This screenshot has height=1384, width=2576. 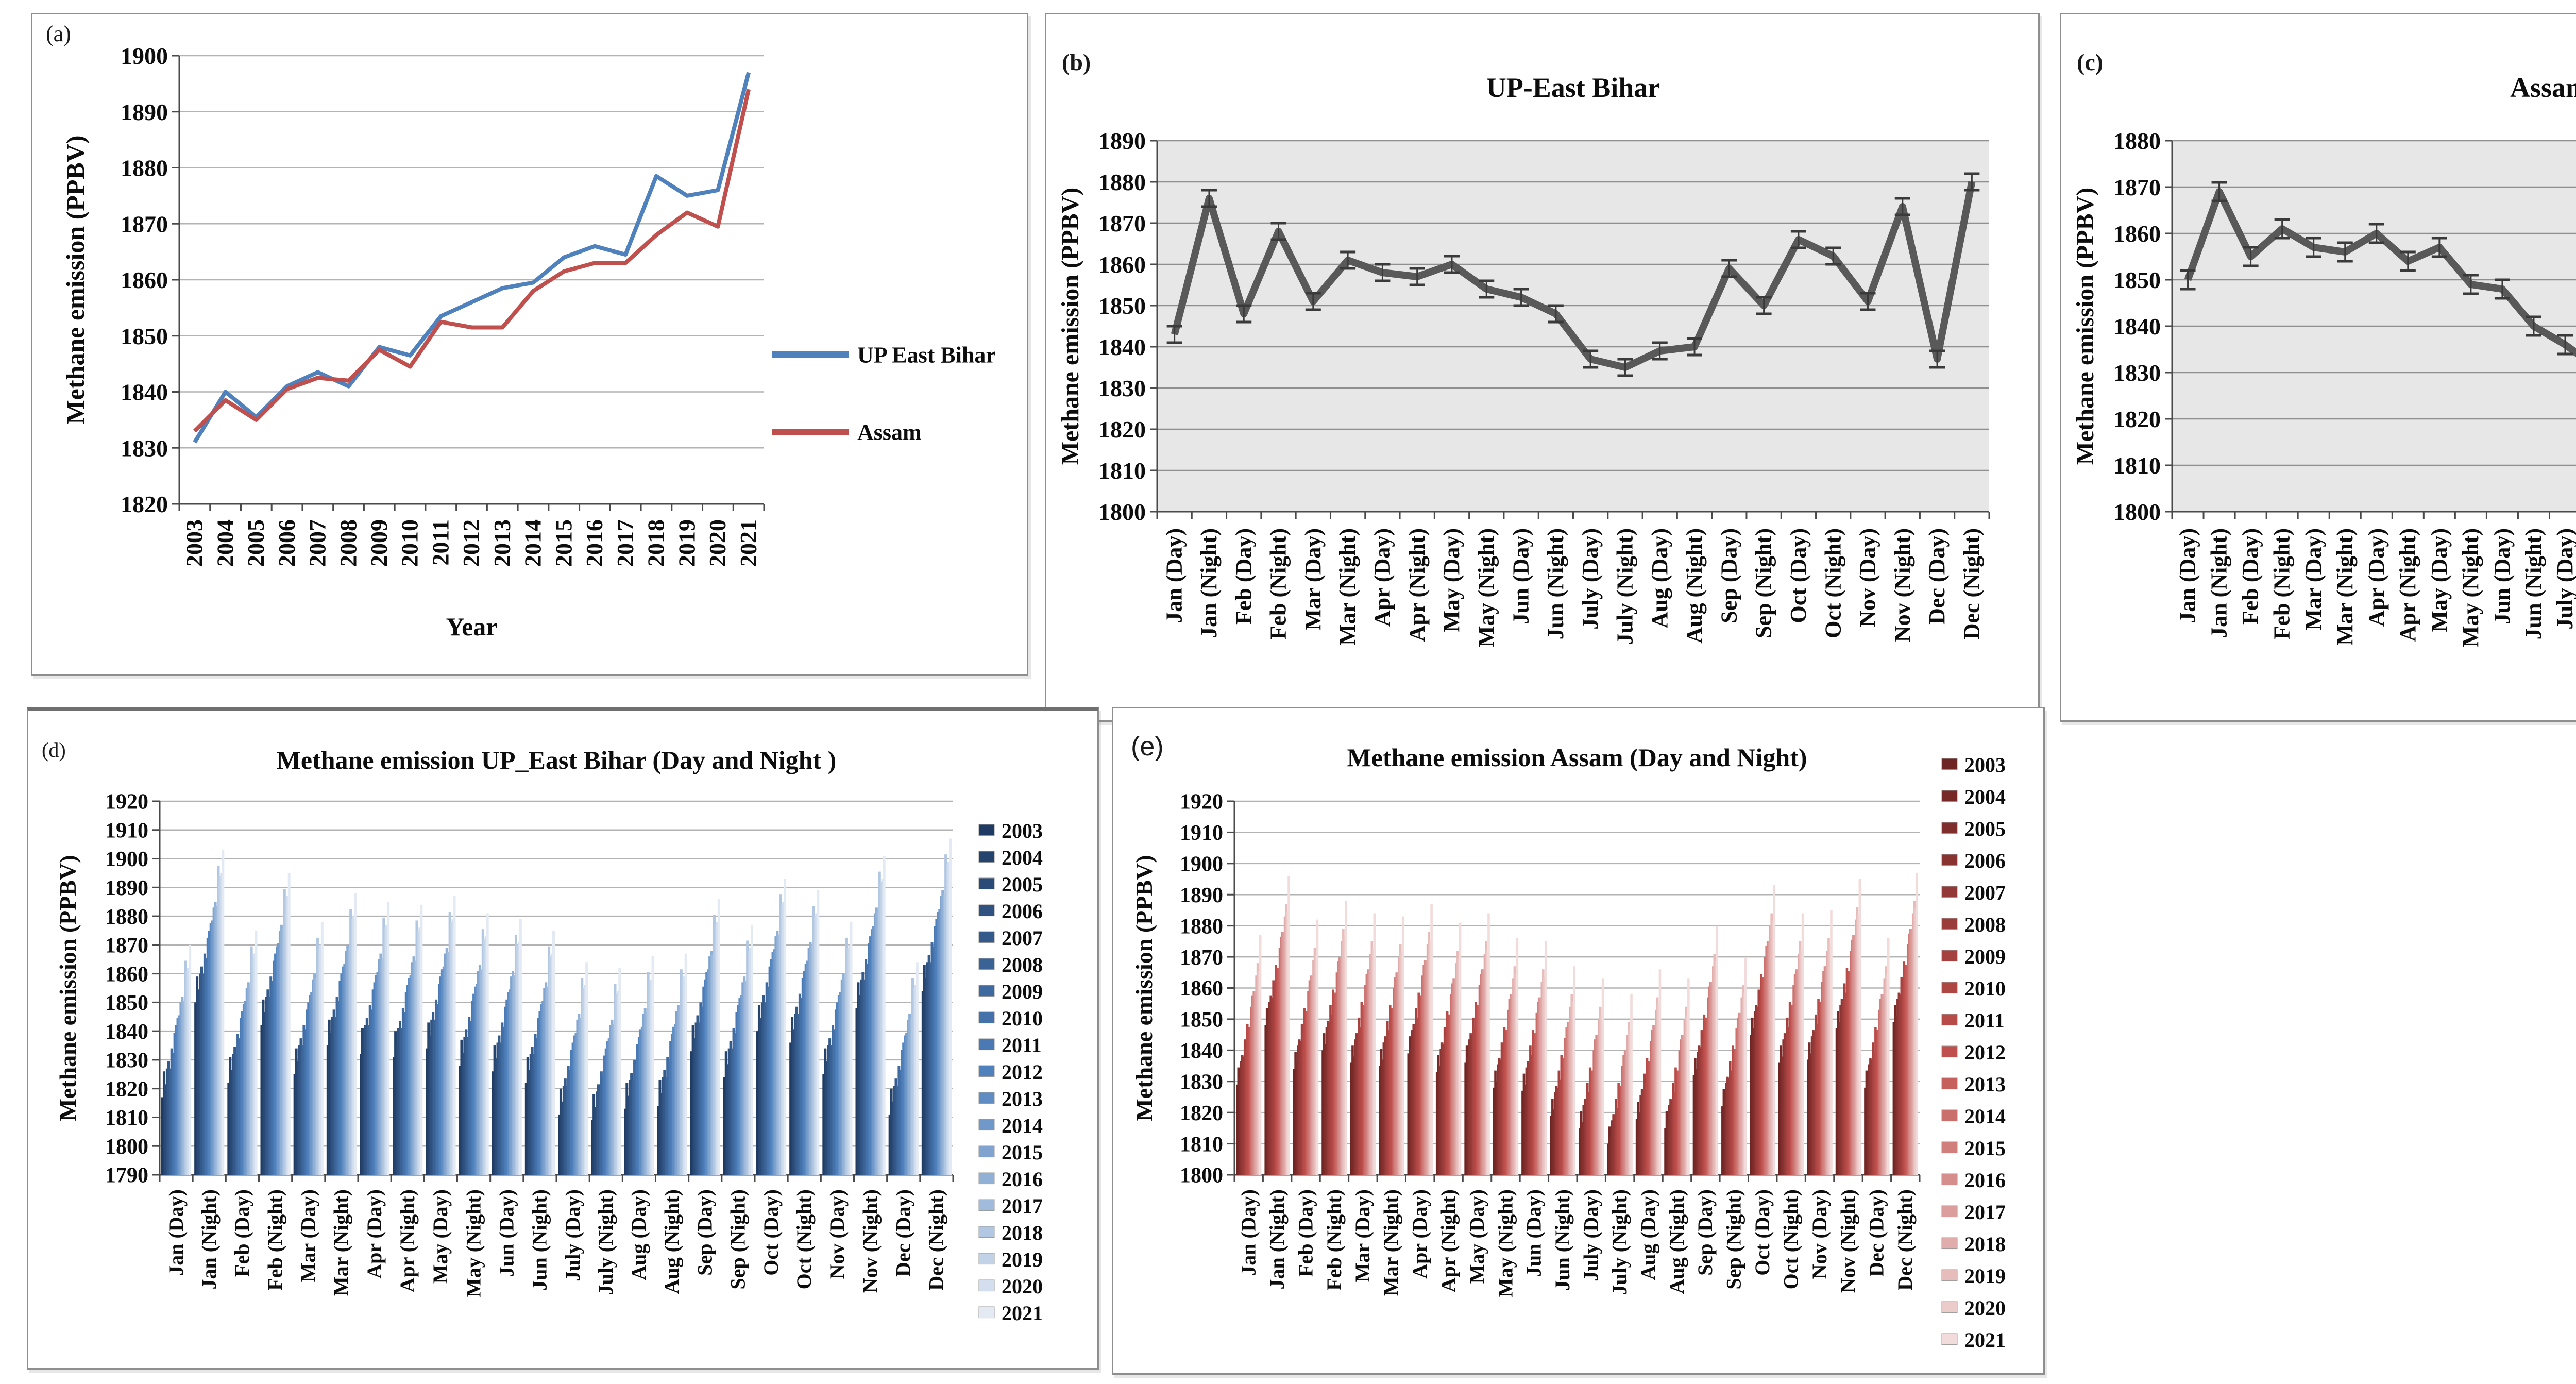 What do you see at coordinates (1209, 583) in the screenshot?
I see `x-tick-label: Jan (Night)` at bounding box center [1209, 583].